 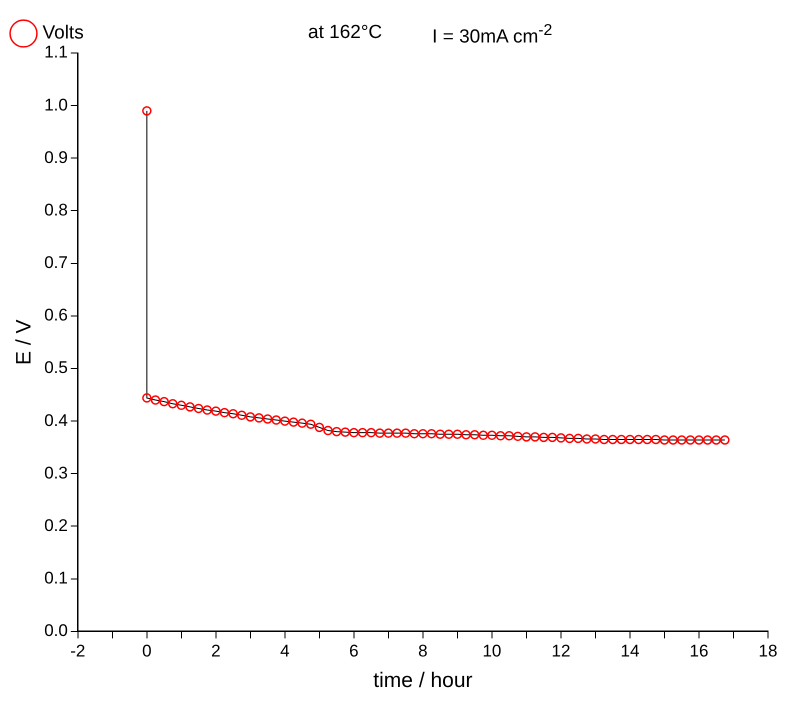 I want to click on y-tick-label: 0.1, so click(x=56, y=578).